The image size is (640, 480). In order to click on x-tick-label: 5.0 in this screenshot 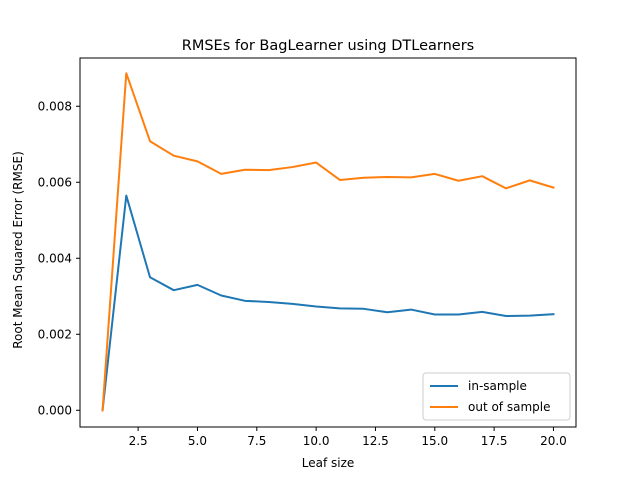, I will do `click(197, 441)`.